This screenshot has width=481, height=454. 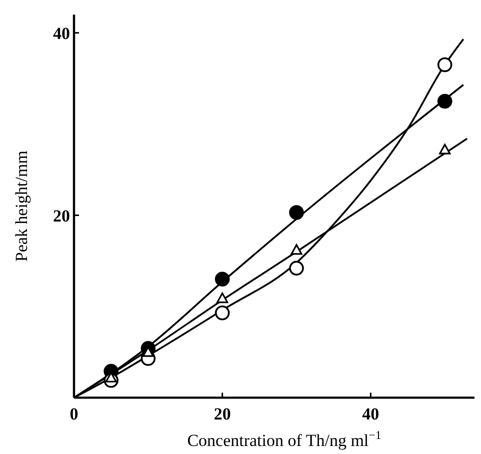 I want to click on x-axis-title: Concentration of Th/ng ml$^{−1}$, so click(x=284, y=439).